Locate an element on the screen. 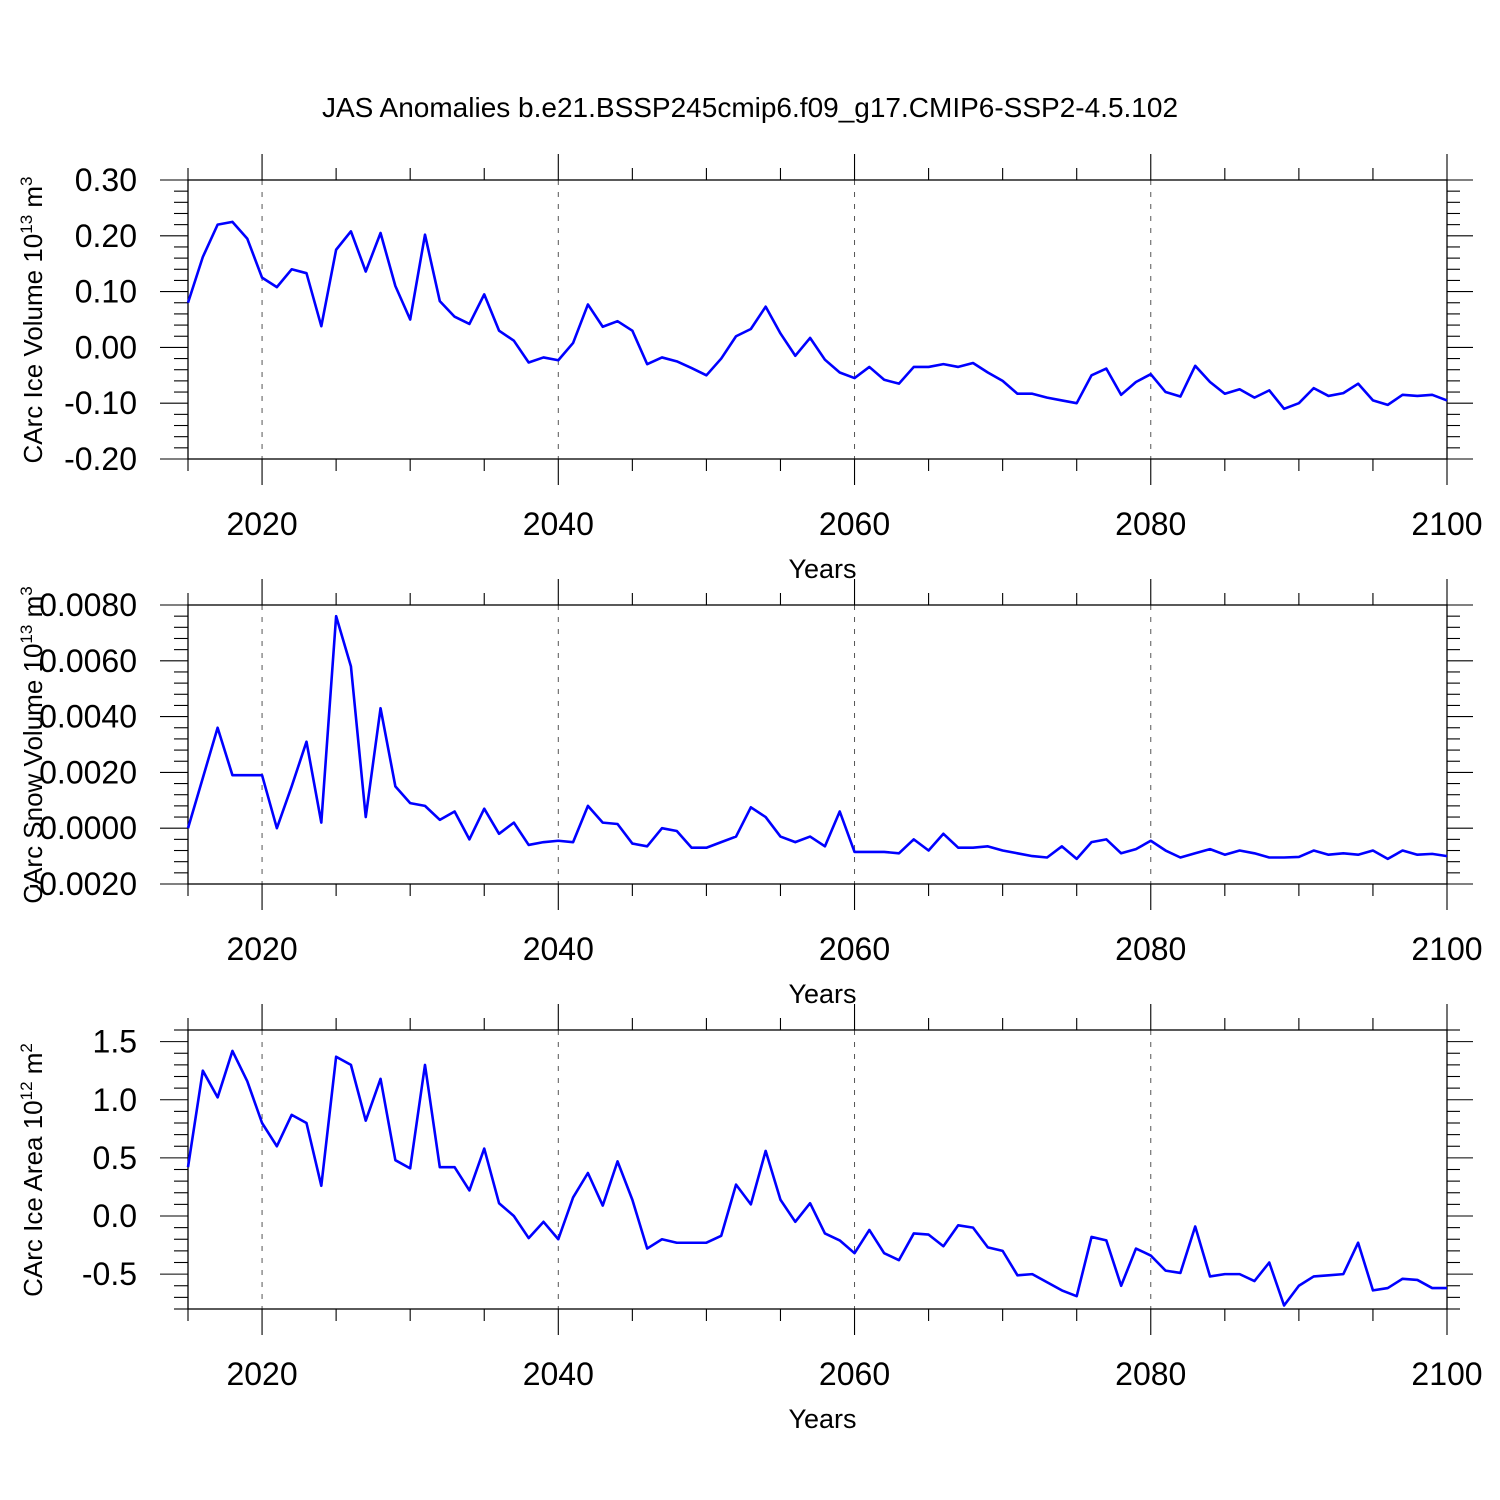  y-tick-label: 0.20 is located at coordinates (106, 236).